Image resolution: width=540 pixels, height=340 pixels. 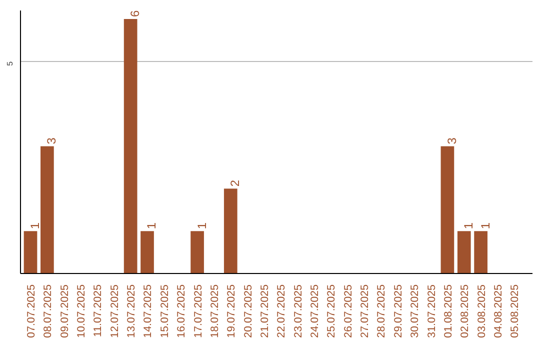 What do you see at coordinates (198, 311) in the screenshot?
I see `x-tick-label: 17.07.2025` at bounding box center [198, 311].